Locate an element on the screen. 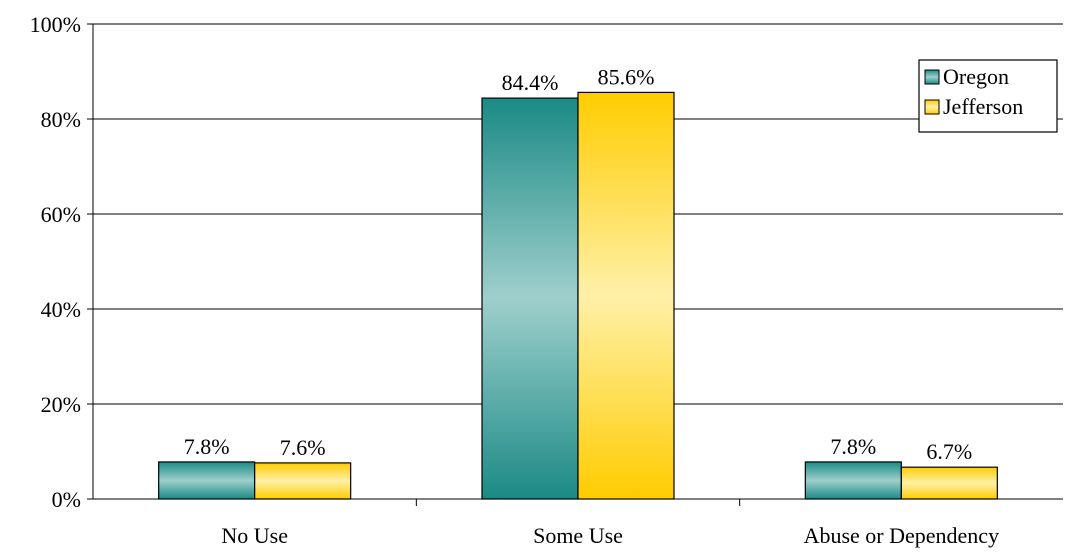 This screenshot has width=1083, height=556. legend-label: Oregon is located at coordinates (976, 76).